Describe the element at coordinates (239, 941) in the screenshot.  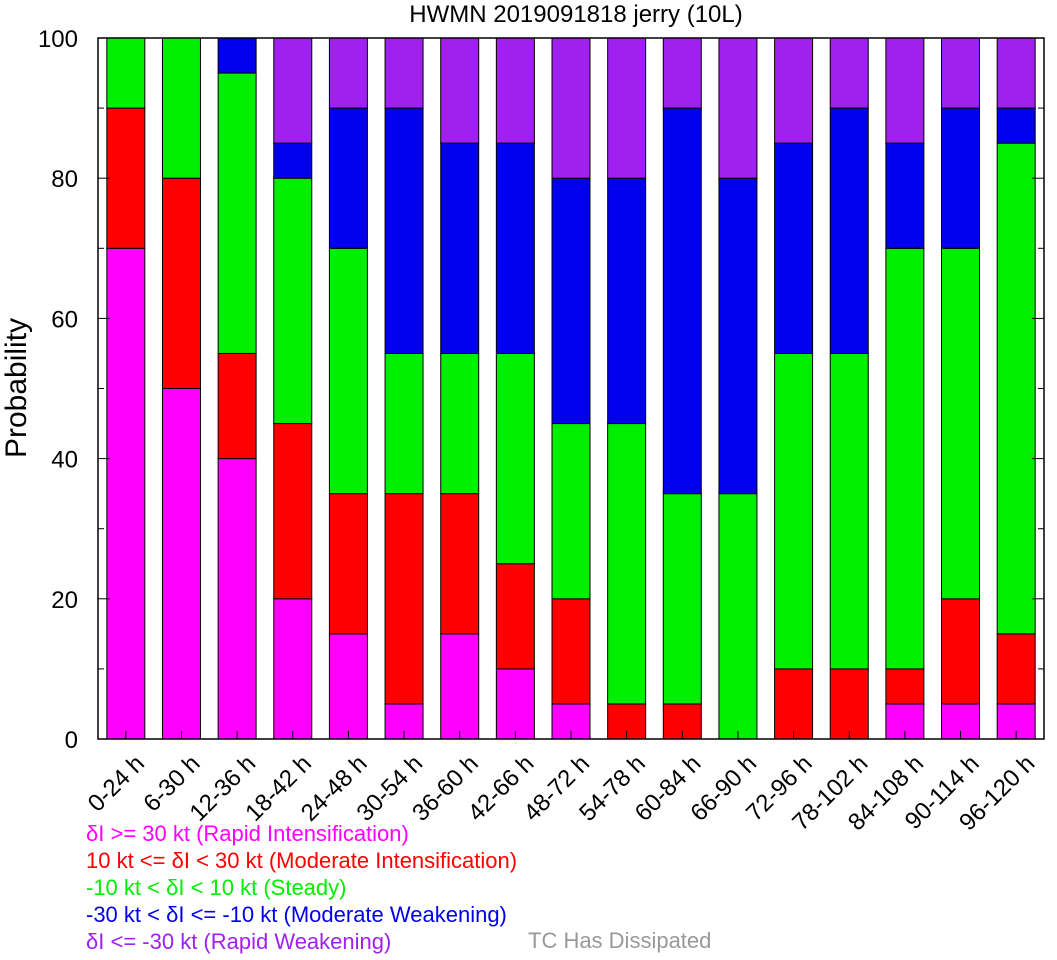
I see `legend-rapid-weakening: δI <= -30 kt (Rapid Weakening)` at that location.